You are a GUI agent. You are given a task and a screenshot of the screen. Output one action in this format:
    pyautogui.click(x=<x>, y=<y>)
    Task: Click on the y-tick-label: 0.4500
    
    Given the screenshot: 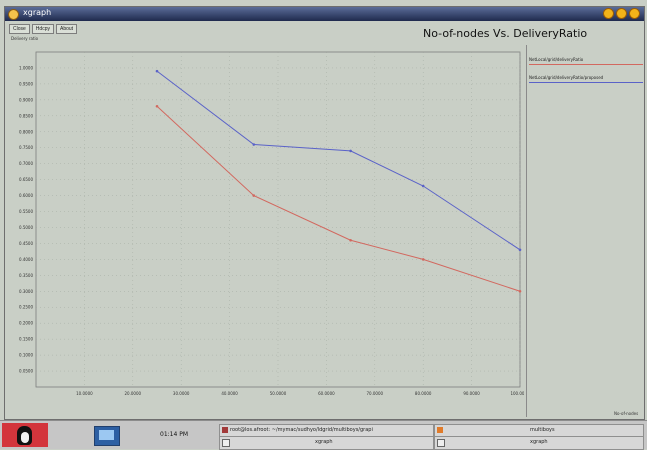 What is the action you would take?
    pyautogui.click(x=26, y=243)
    